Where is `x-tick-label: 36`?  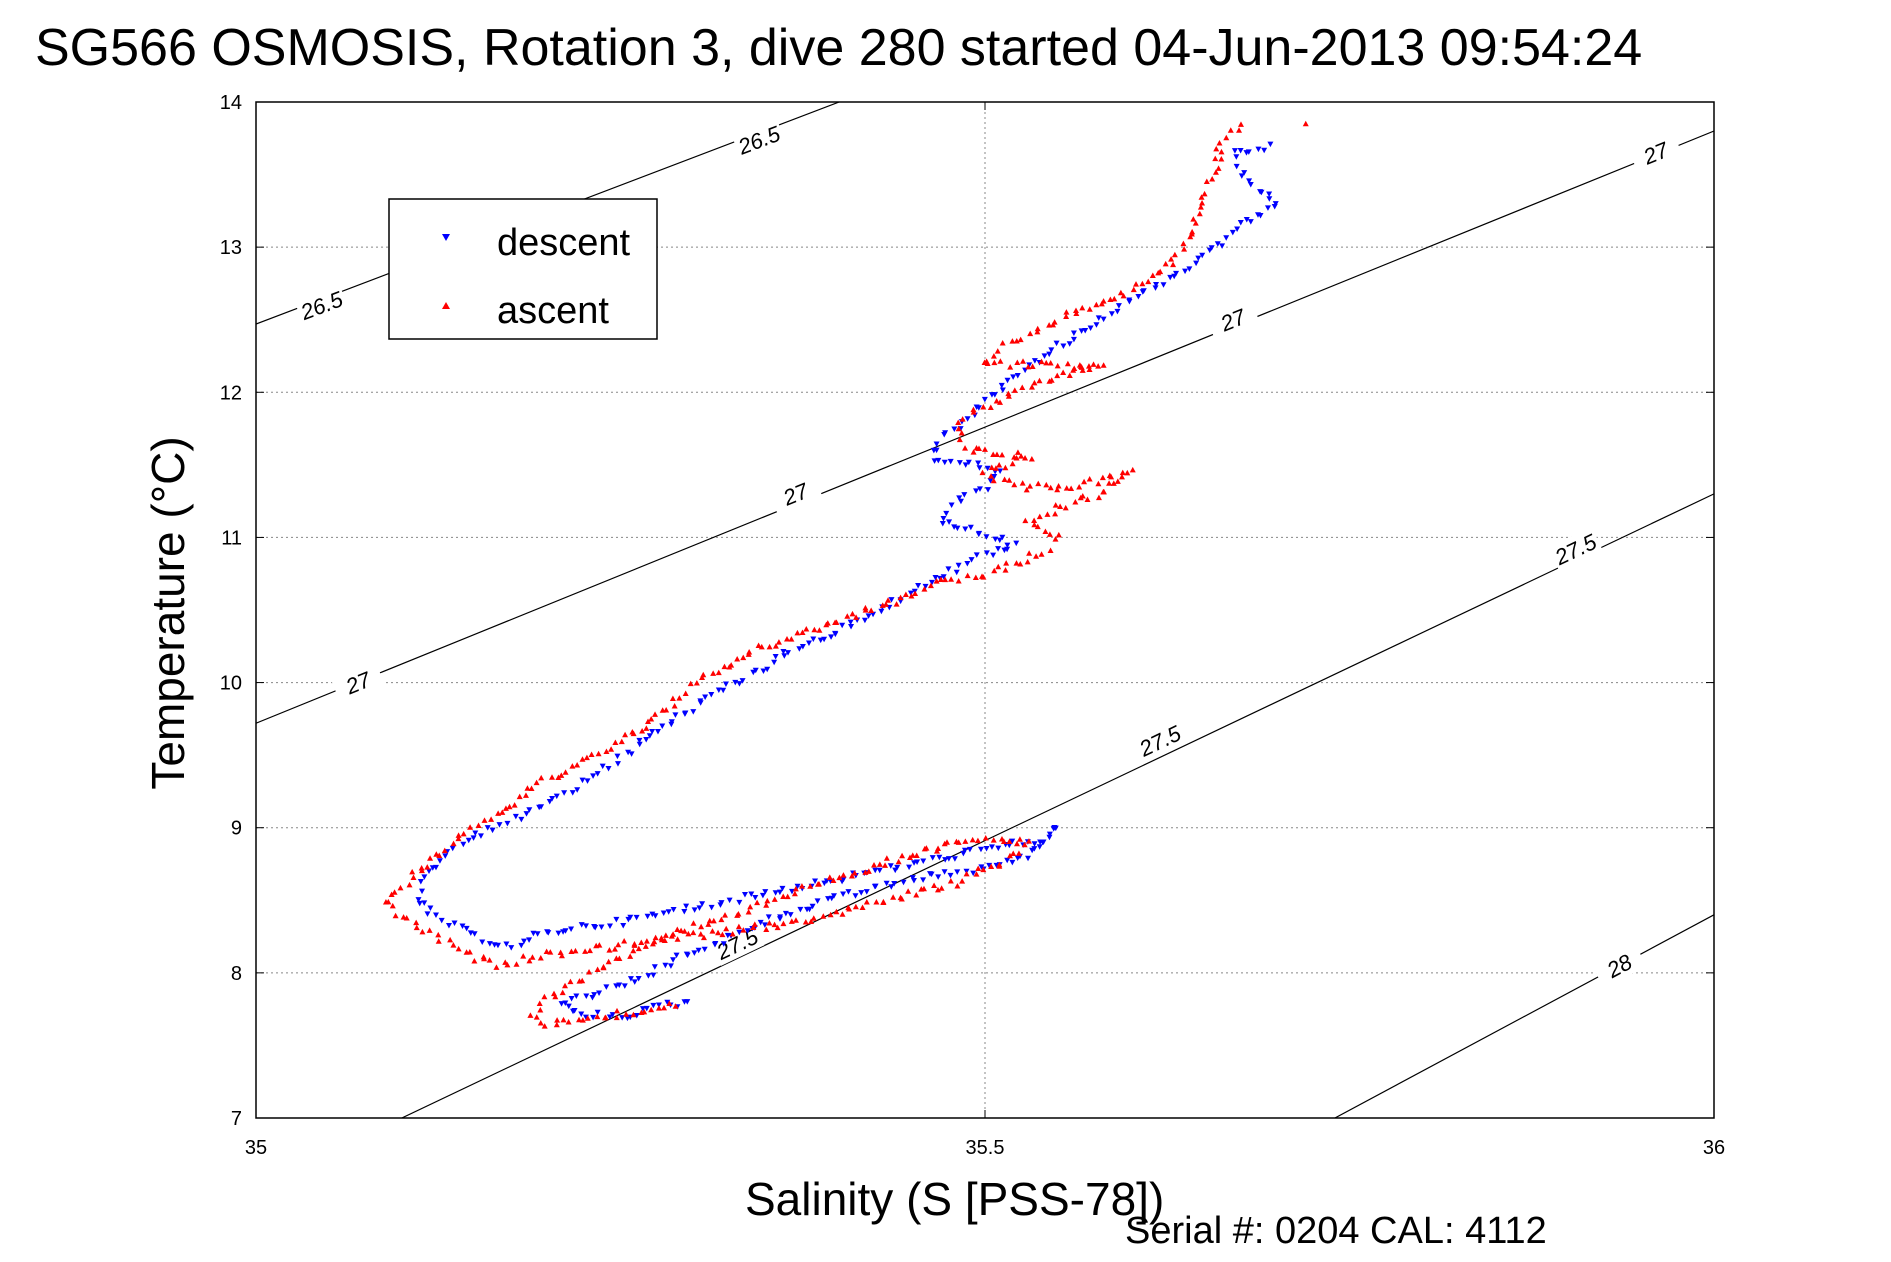 x-tick-label: 36 is located at coordinates (1714, 1148).